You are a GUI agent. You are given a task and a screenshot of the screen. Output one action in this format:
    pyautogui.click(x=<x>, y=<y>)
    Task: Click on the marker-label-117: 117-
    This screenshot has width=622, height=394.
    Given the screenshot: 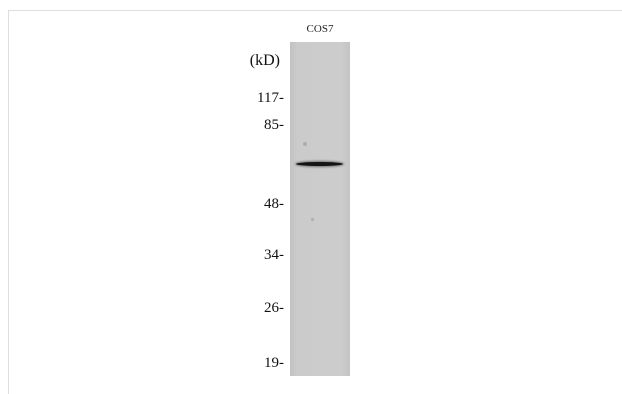 What is the action you would take?
    pyautogui.click(x=270, y=98)
    